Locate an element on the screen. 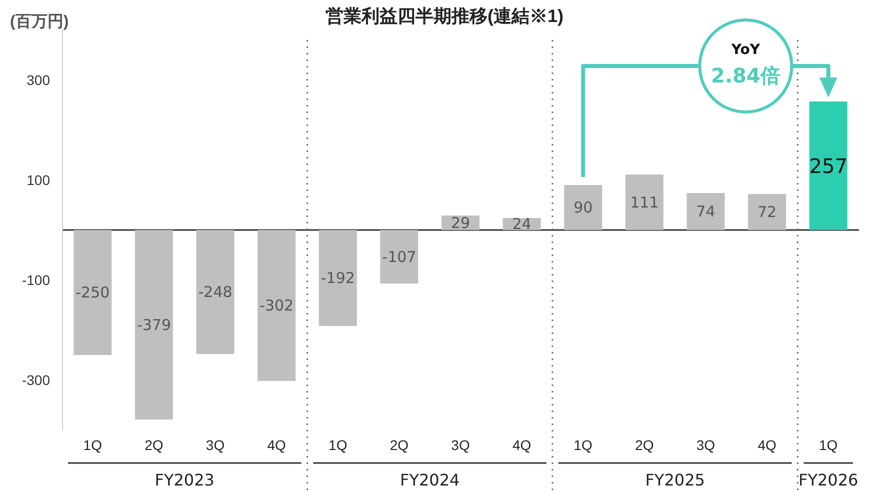  data-label: -302 is located at coordinates (277, 305).